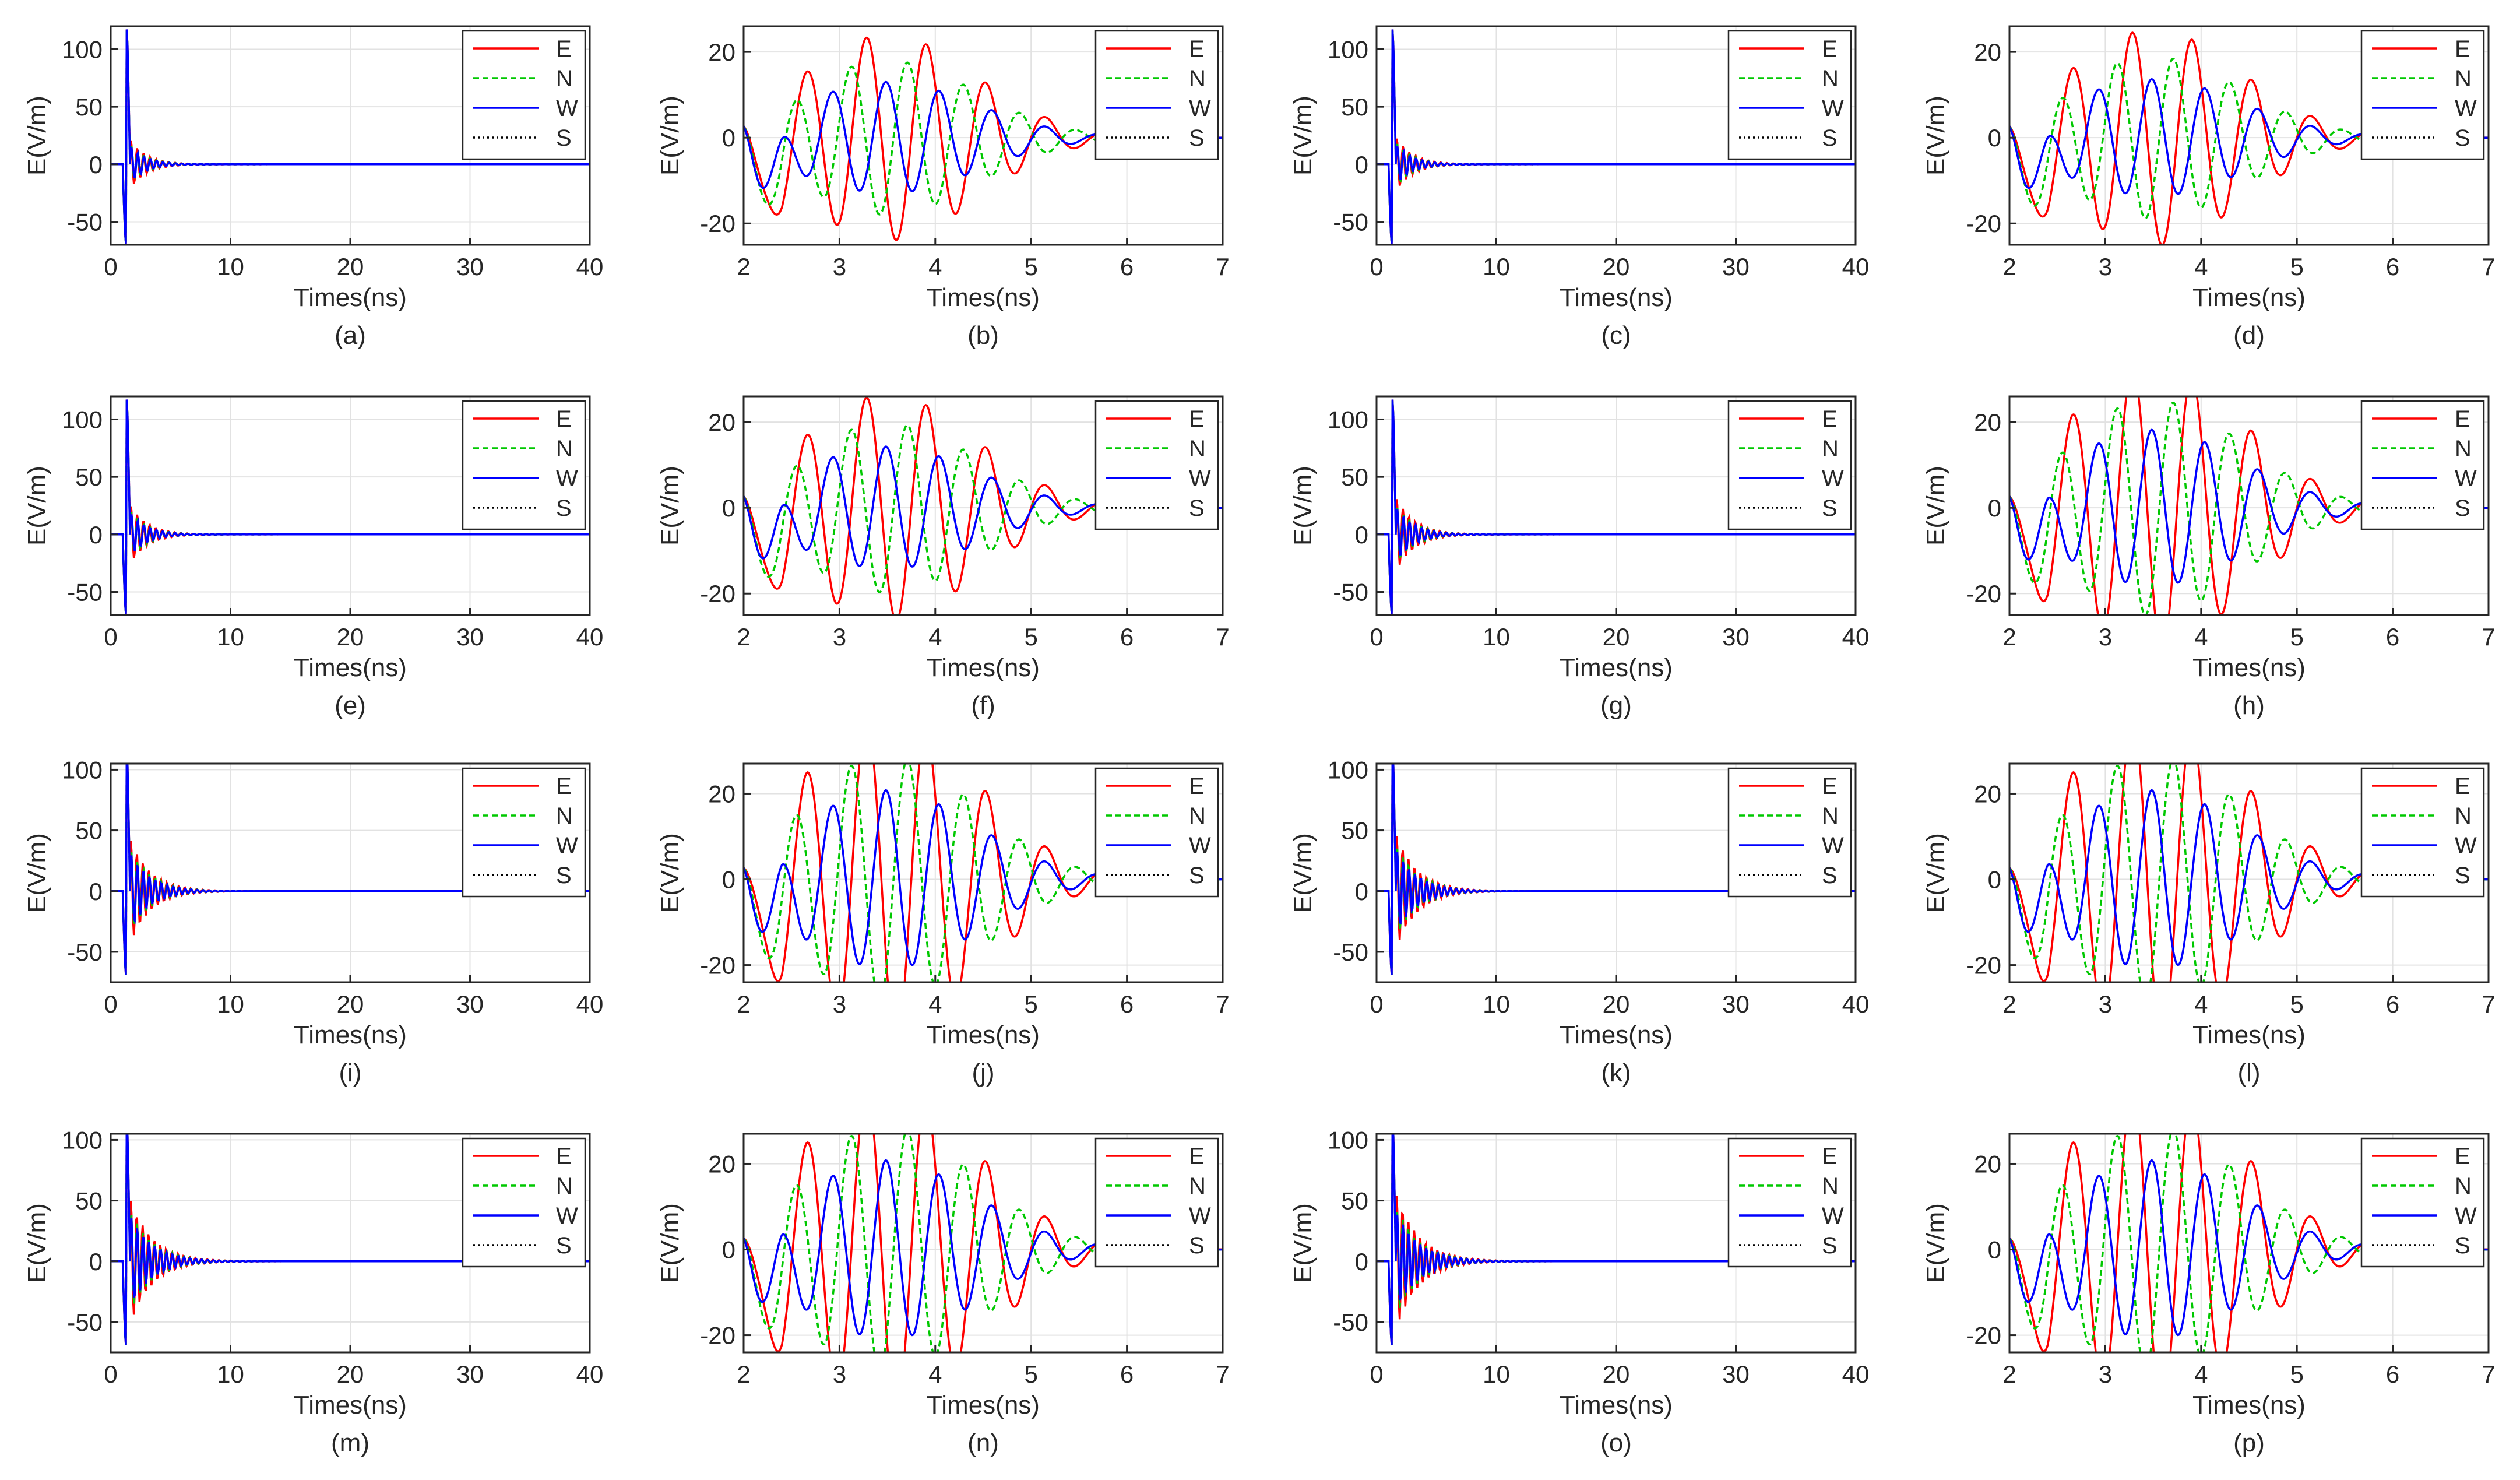 The width and height of the screenshot is (2520, 1480). Describe the element at coordinates (2249, 1443) in the screenshot. I see `panel-caption: (p)` at that location.